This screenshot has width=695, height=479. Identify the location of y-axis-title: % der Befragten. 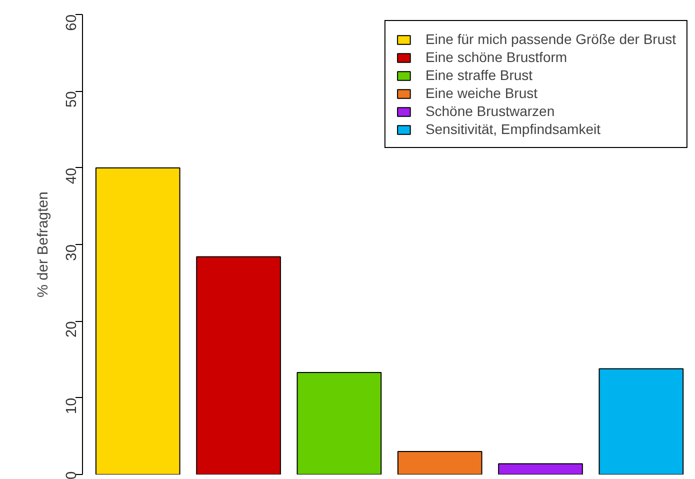
(44, 245).